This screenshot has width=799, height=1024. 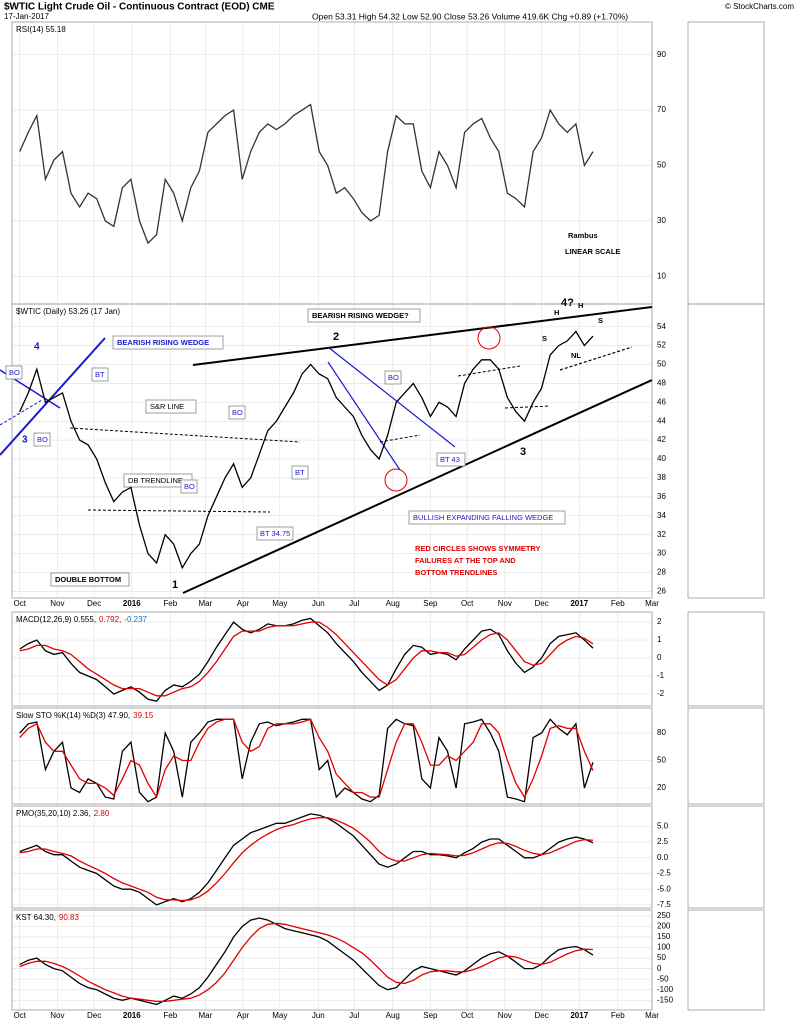 I want to click on y-tick-label: -2.5, so click(x=664, y=873).